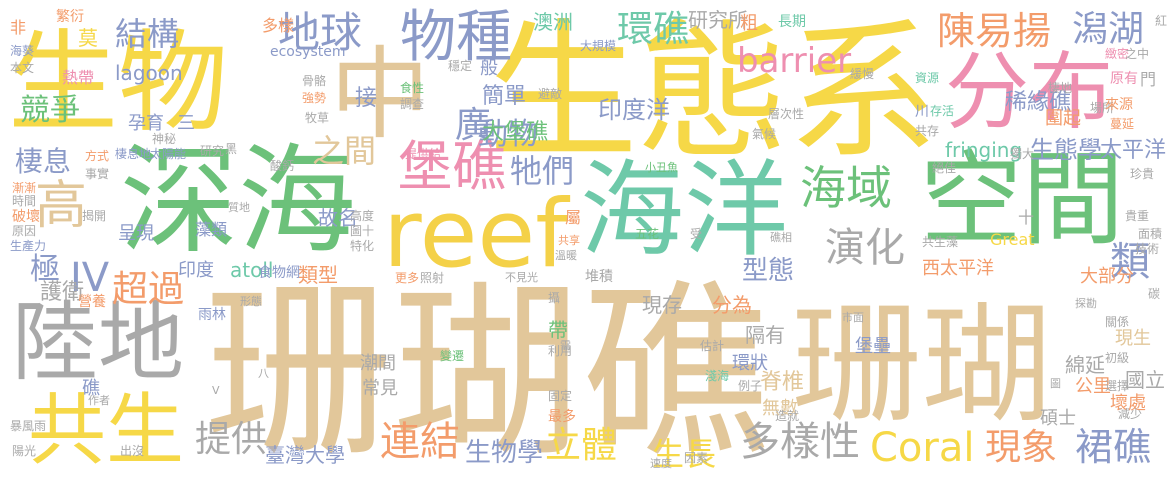 The width and height of the screenshot is (1175, 482). Describe the element at coordinates (550, 94) in the screenshot. I see `word-avoid-enemy: 避敵` at that location.